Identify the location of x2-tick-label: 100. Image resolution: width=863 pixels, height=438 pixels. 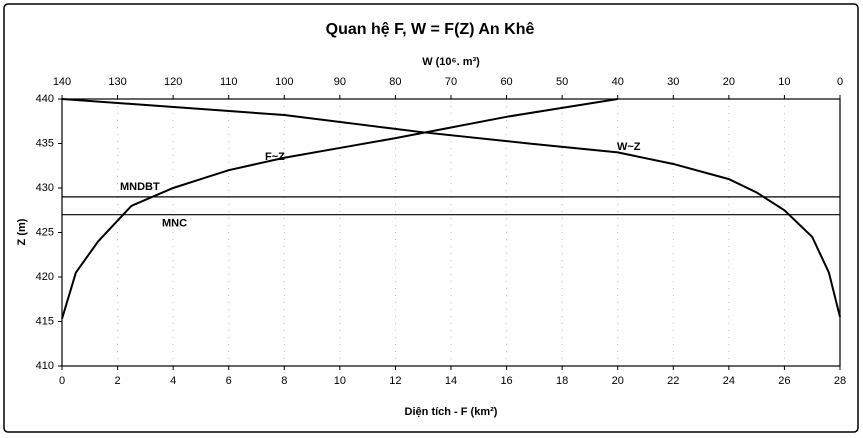
(284, 82).